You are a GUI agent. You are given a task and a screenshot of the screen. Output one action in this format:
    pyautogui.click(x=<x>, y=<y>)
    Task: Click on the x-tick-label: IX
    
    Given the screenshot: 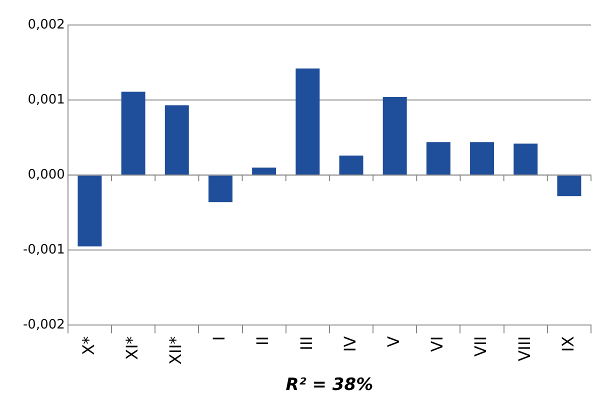 What is the action you would take?
    pyautogui.click(x=568, y=344)
    